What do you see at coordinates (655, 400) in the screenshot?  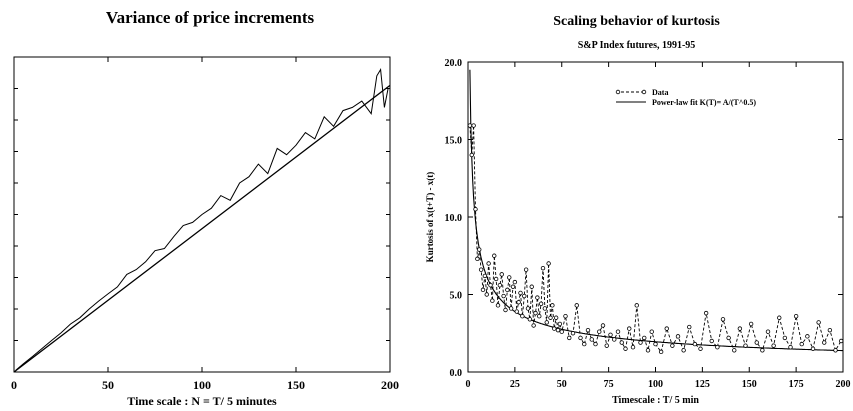 I see `x-axis-label: Timescale : T/ 5 min` at bounding box center [655, 400].